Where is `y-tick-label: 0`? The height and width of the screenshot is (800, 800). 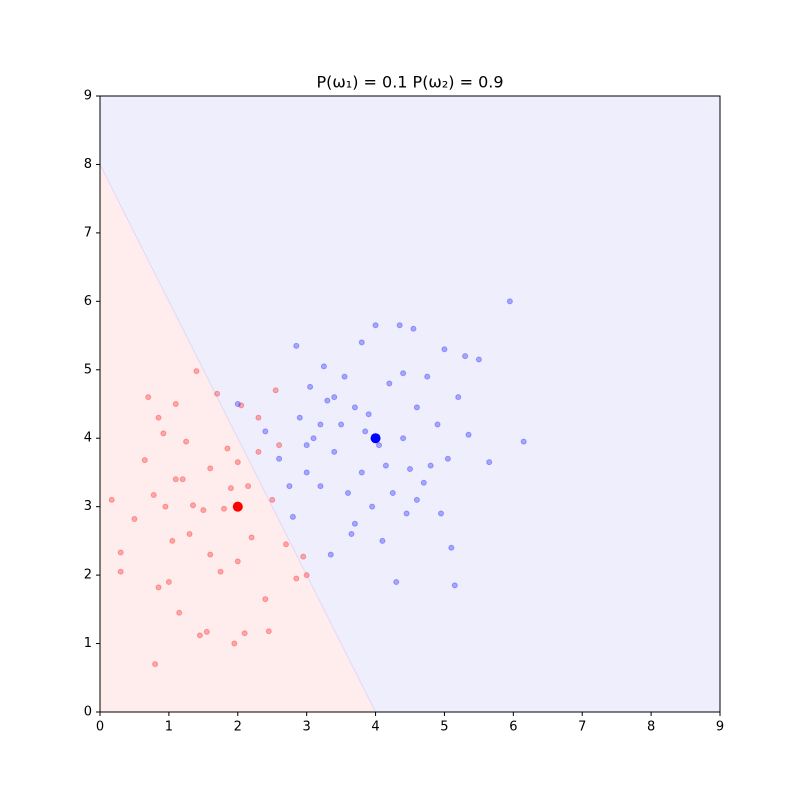
y-tick-label: 0 is located at coordinates (88, 712).